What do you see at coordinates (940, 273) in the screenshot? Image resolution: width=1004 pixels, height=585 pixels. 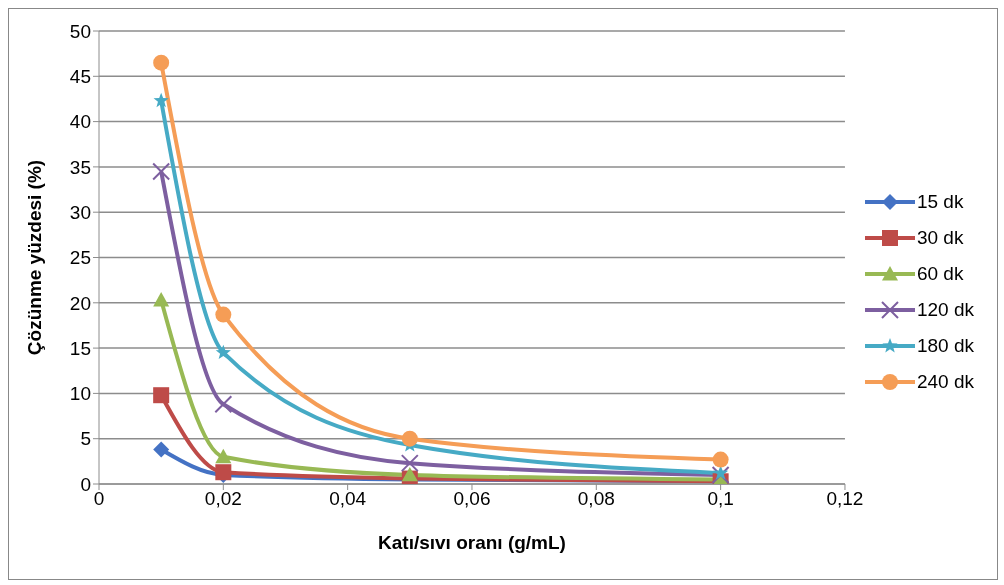 I see `legend-label: 60 dk` at bounding box center [940, 273].